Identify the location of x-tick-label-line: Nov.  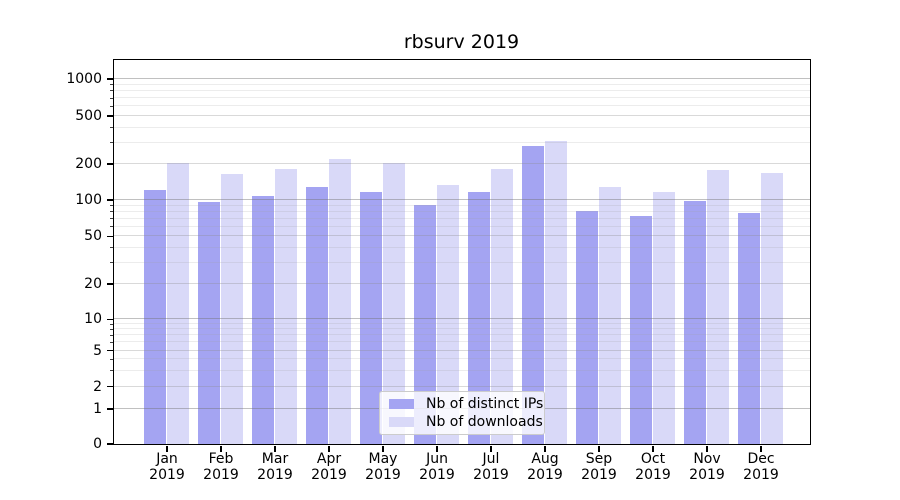
(707, 459).